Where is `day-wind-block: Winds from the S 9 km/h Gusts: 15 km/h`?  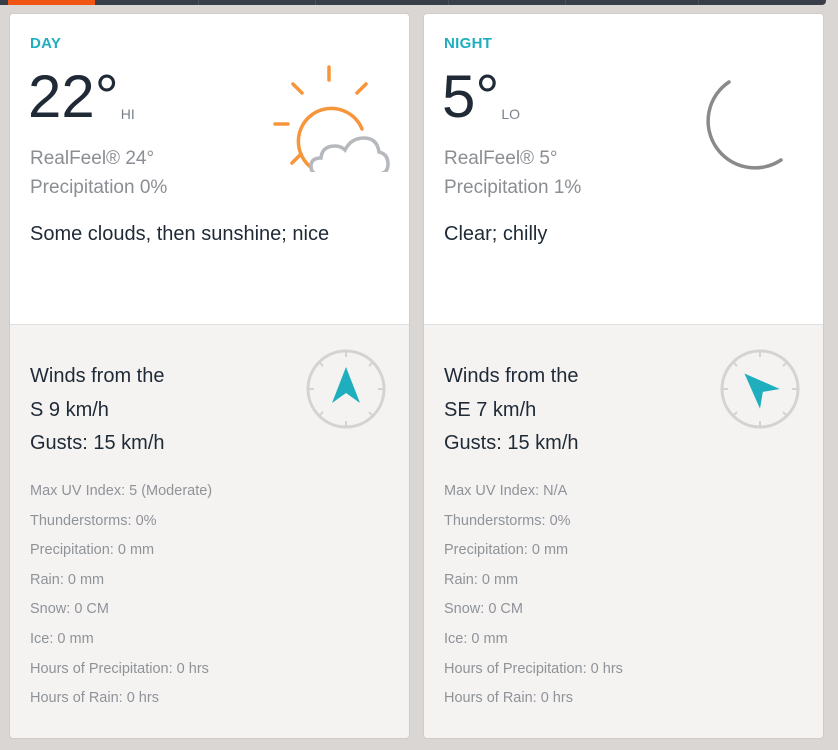
day-wind-block: Winds from the S 9 km/h Gusts: 15 km/h is located at coordinates (97, 410).